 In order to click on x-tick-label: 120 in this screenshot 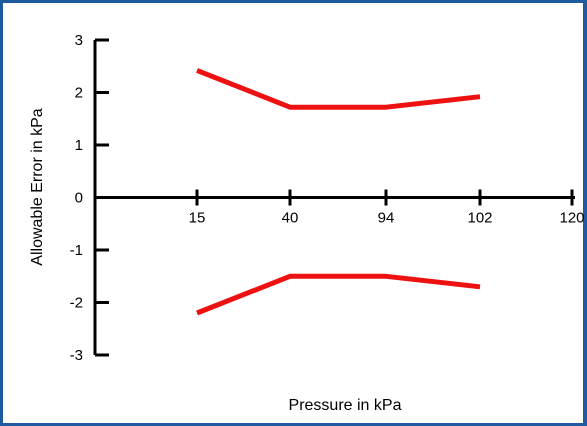, I will do `click(571, 218)`.